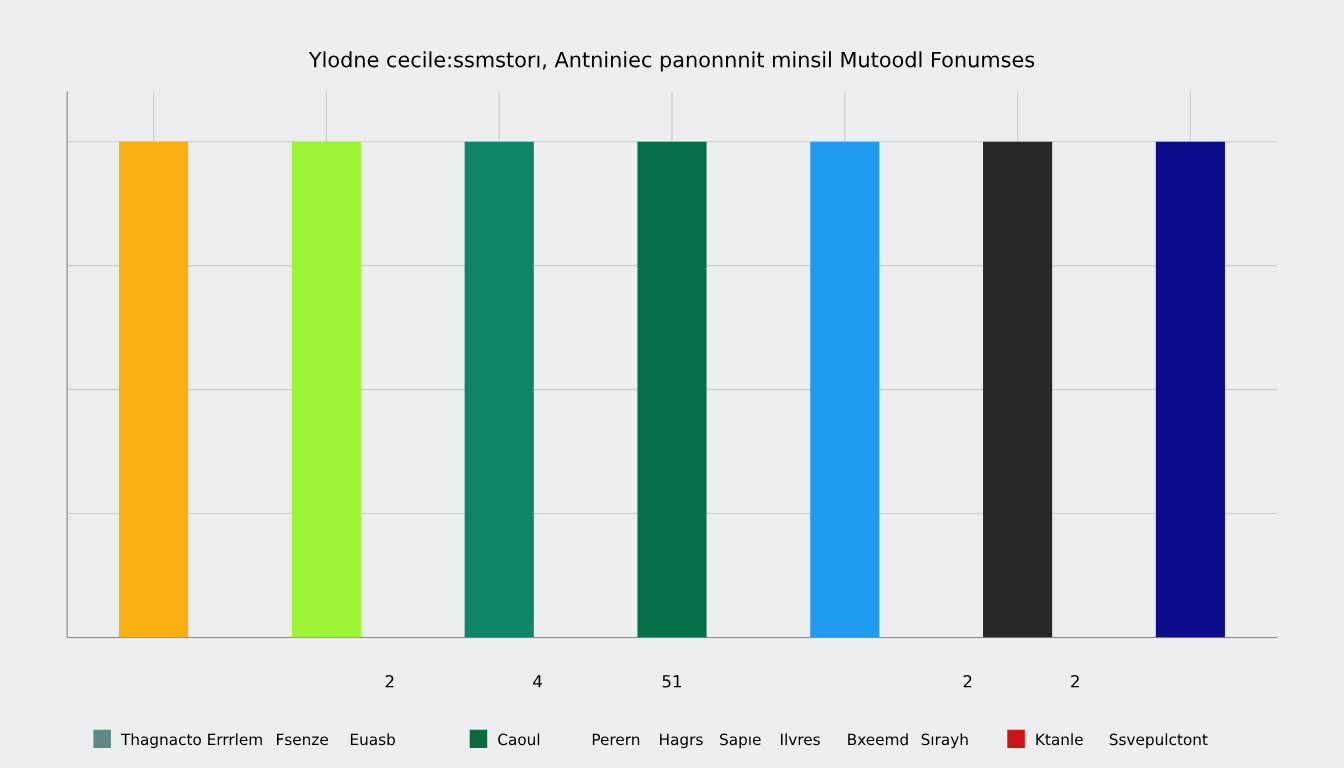  Describe the element at coordinates (191, 741) in the screenshot. I see `text: Thagnacto Errrlem` at that location.